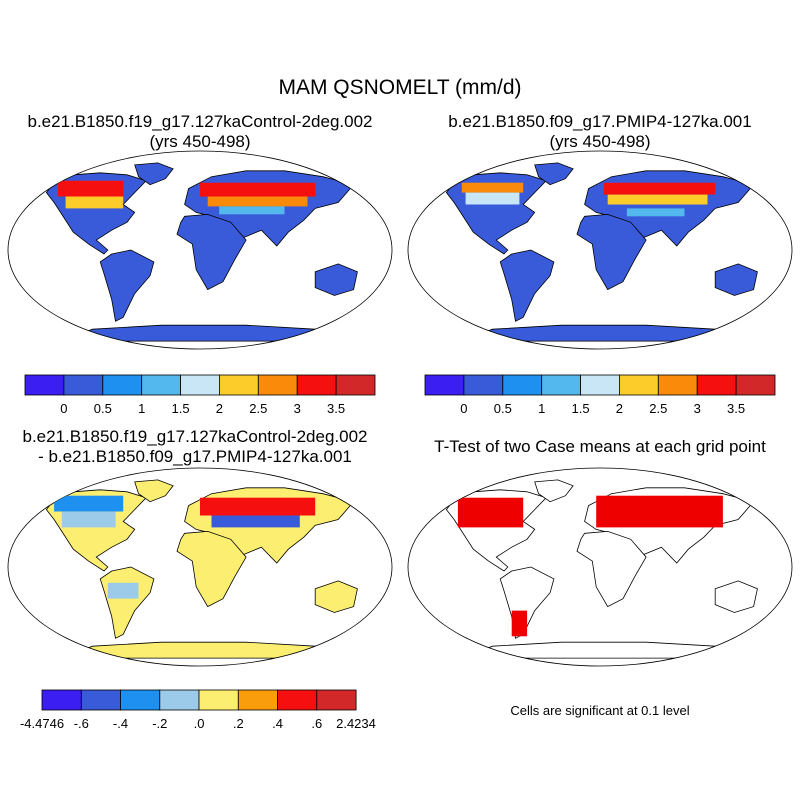 The width and height of the screenshot is (800, 800). I want to click on panel1-south-america, so click(127, 285).